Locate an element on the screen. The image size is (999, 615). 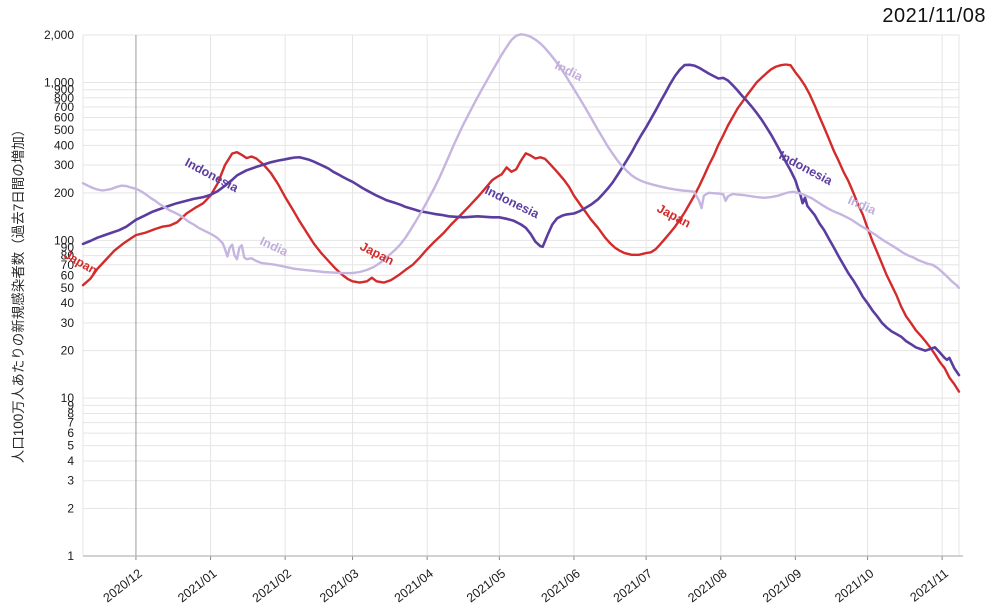
y-tick-label: 9 is located at coordinates (70, 405).